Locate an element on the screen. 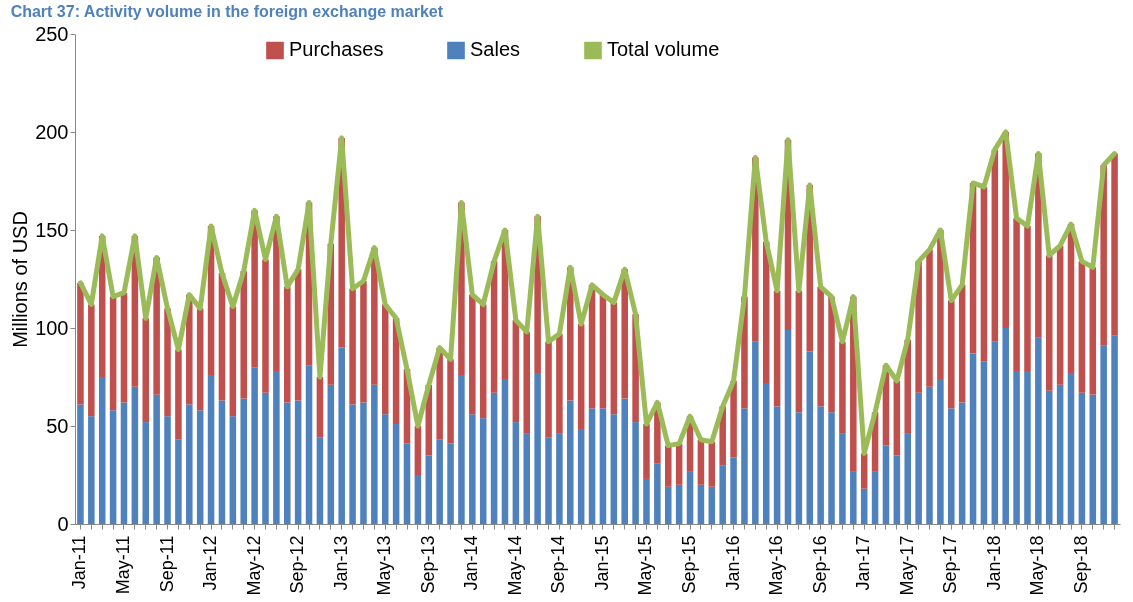 Image resolution: width=1133 pixels, height=602 pixels. x-tick-label: Jan-18 is located at coordinates (993, 563).